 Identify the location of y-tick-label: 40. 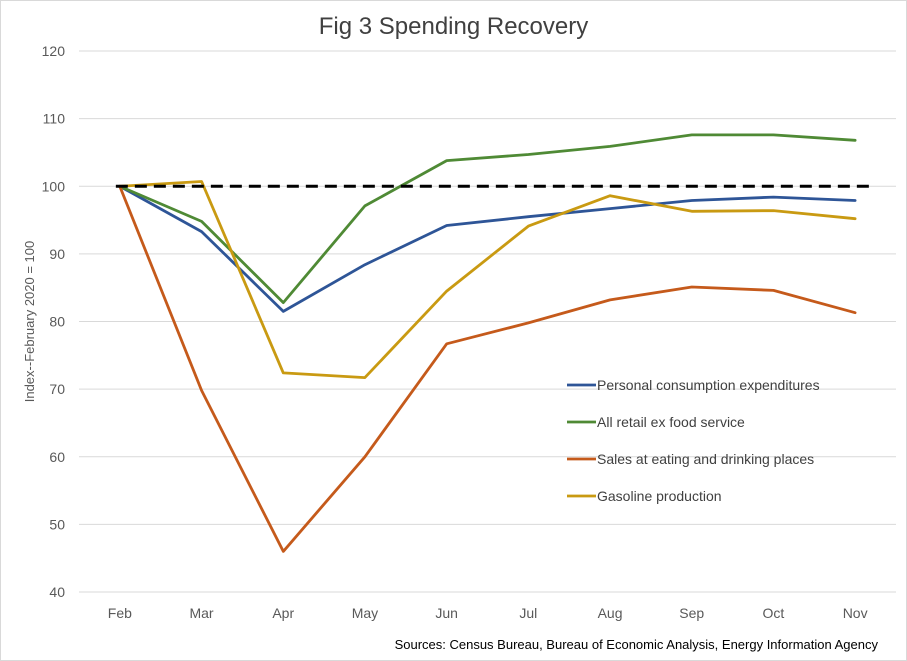
(57, 592).